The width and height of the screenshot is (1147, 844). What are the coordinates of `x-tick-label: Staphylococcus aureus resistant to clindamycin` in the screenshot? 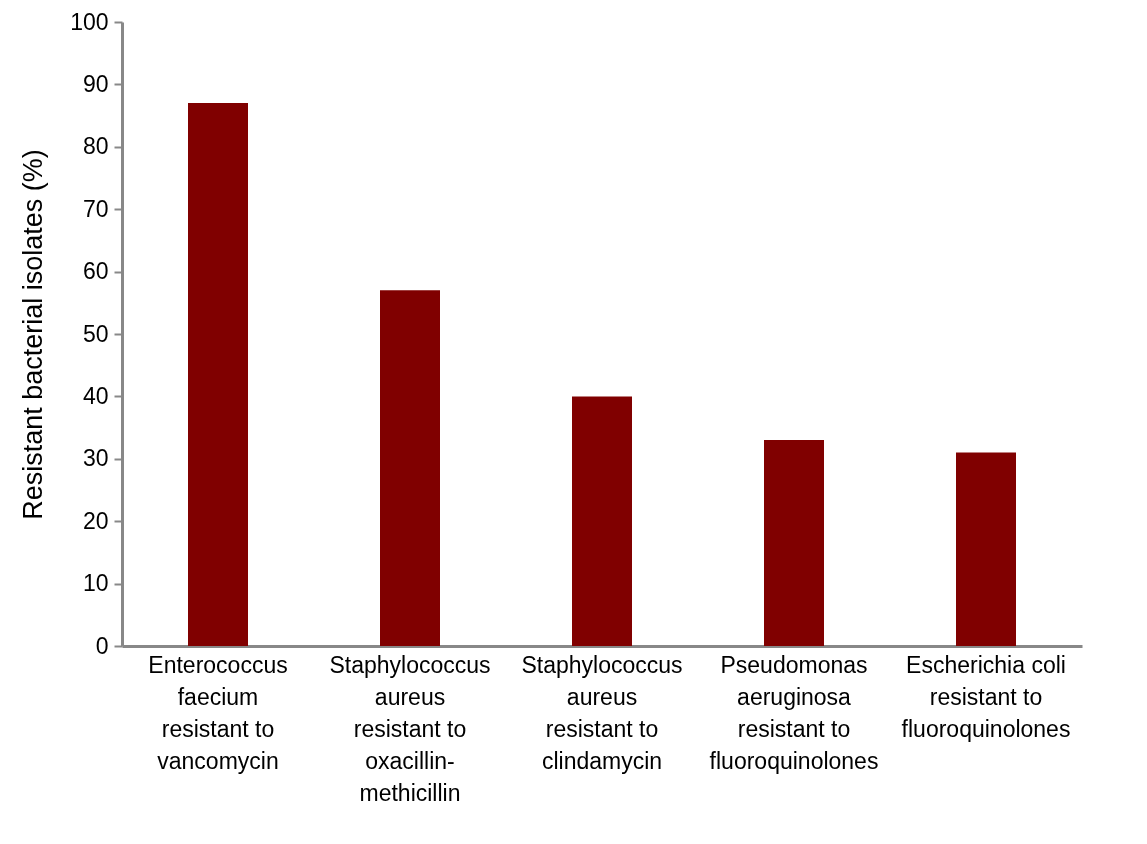 It's located at (602, 712).